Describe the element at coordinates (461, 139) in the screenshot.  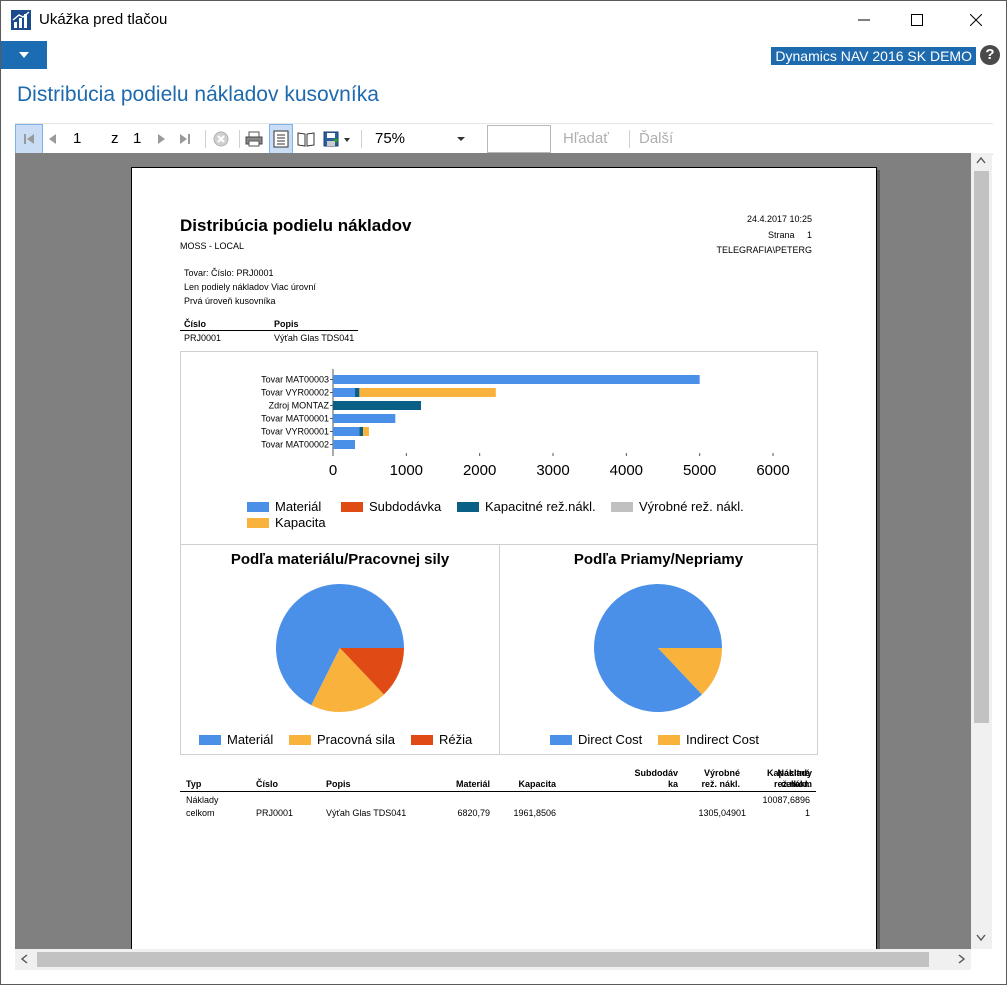
I see `chevron-down-icon` at that location.